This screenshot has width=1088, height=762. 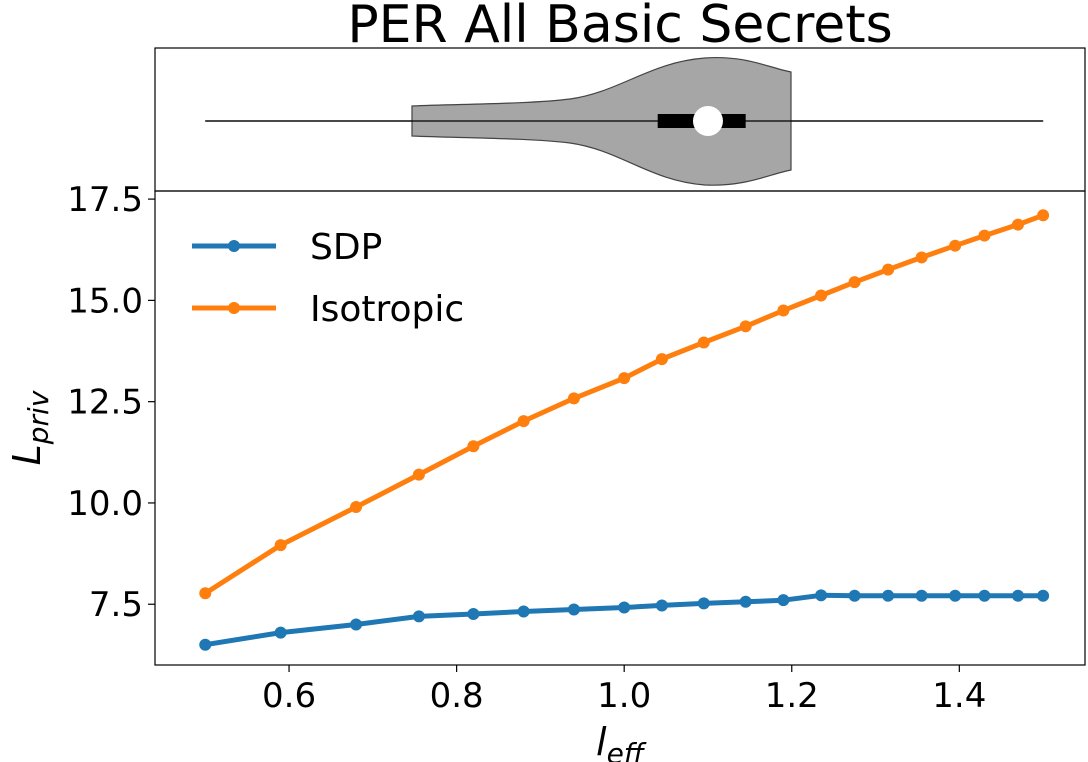 I want to click on legend: SDP Isotropic, so click(x=328, y=278).